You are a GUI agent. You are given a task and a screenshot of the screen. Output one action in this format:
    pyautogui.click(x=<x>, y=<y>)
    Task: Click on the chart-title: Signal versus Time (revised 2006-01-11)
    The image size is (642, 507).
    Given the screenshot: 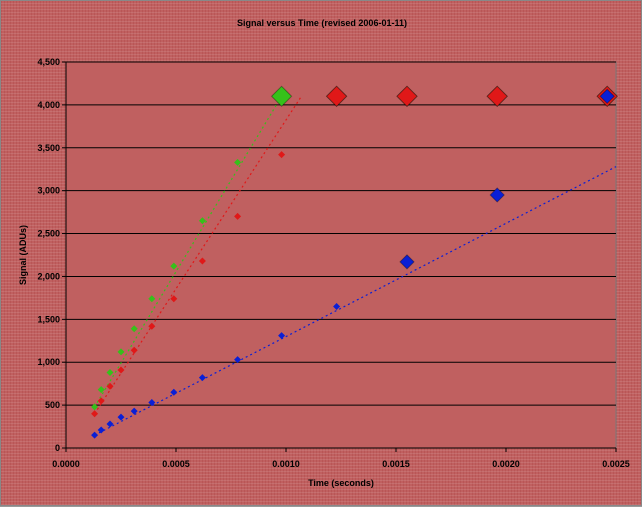 What is the action you would take?
    pyautogui.click(x=322, y=23)
    